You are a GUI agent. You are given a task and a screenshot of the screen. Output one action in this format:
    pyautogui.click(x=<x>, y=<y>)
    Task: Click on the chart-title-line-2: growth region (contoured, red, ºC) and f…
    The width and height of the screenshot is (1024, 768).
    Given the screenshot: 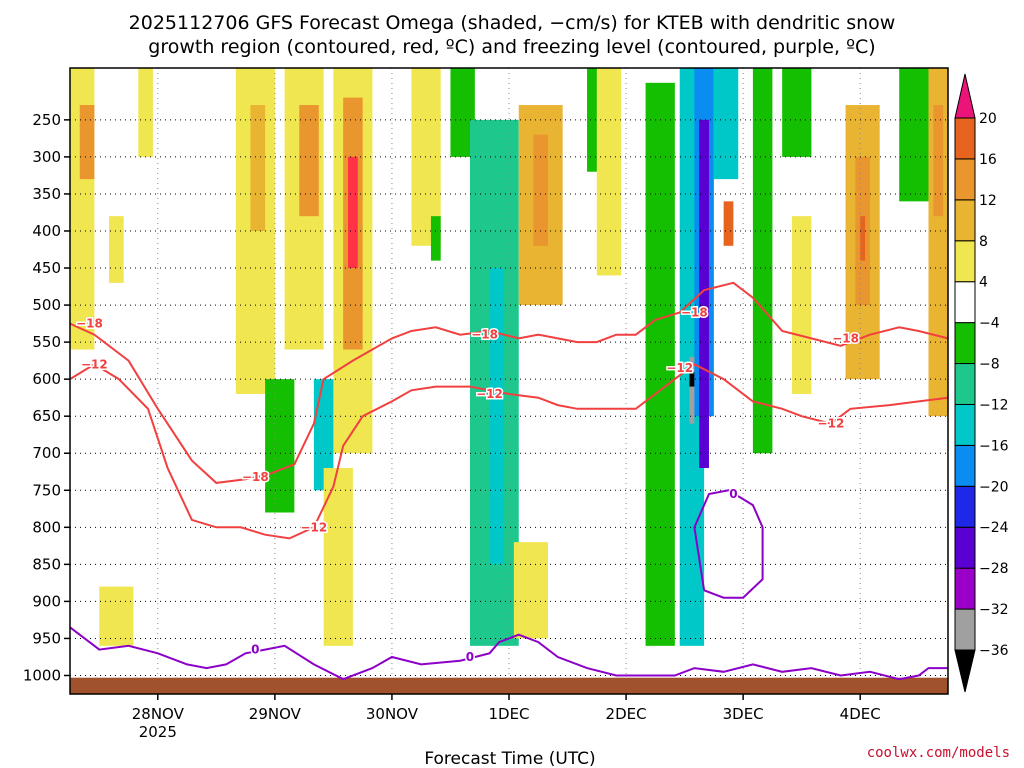 What is the action you would take?
    pyautogui.click(x=511, y=47)
    